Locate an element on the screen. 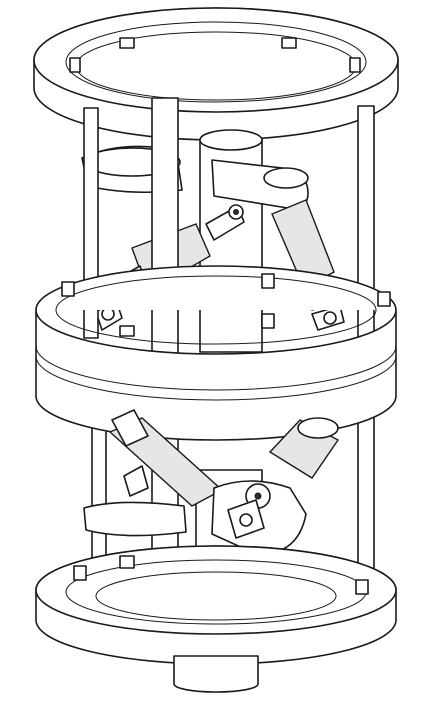 This screenshot has height=705, width=432. base-foot is located at coordinates (216, 674).